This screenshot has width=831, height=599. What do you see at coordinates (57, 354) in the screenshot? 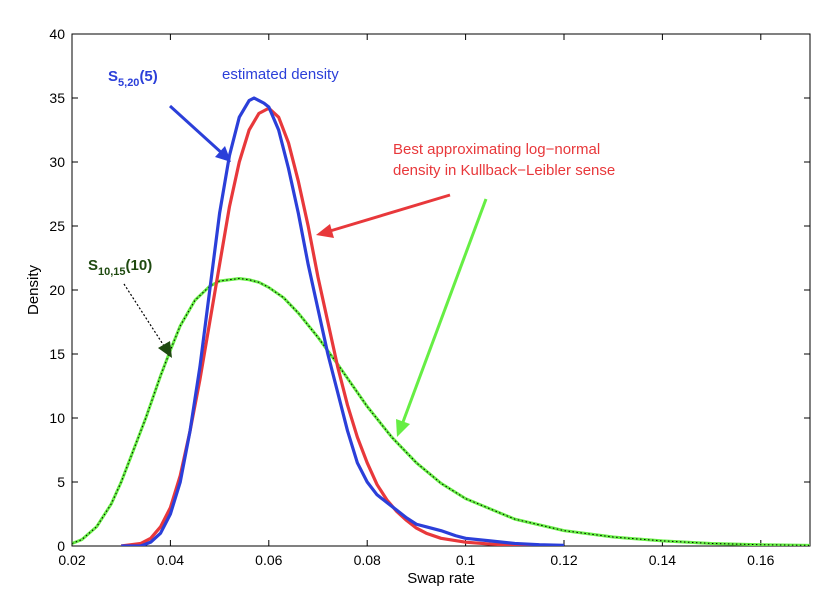
I see `y-tick-label: 15` at bounding box center [57, 354].